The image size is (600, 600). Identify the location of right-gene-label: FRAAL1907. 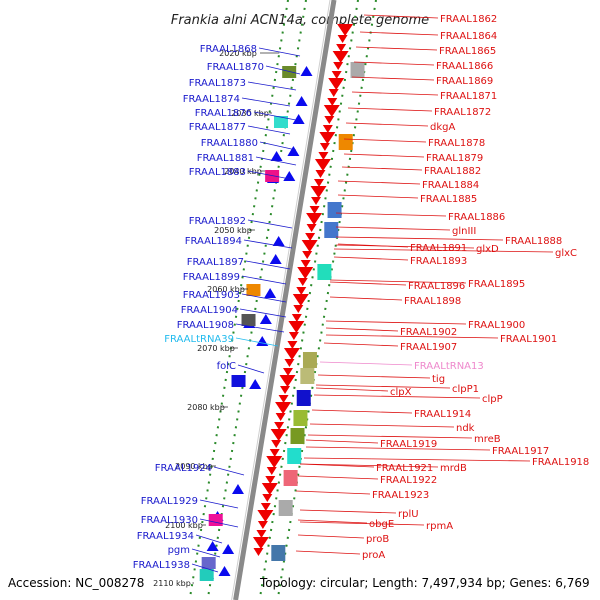
(428, 347).